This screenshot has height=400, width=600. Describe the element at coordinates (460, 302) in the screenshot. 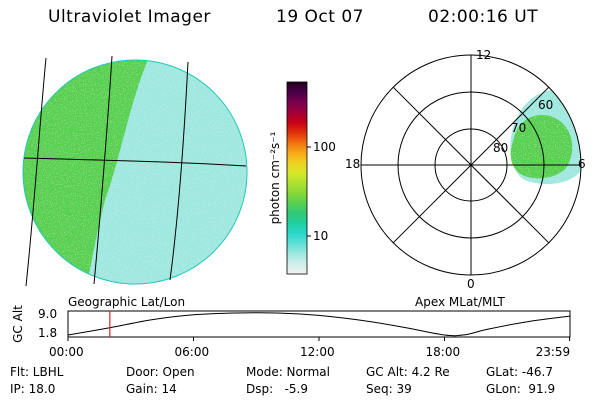

I see `polar-panel-label: Apex MLat/MLT` at that location.